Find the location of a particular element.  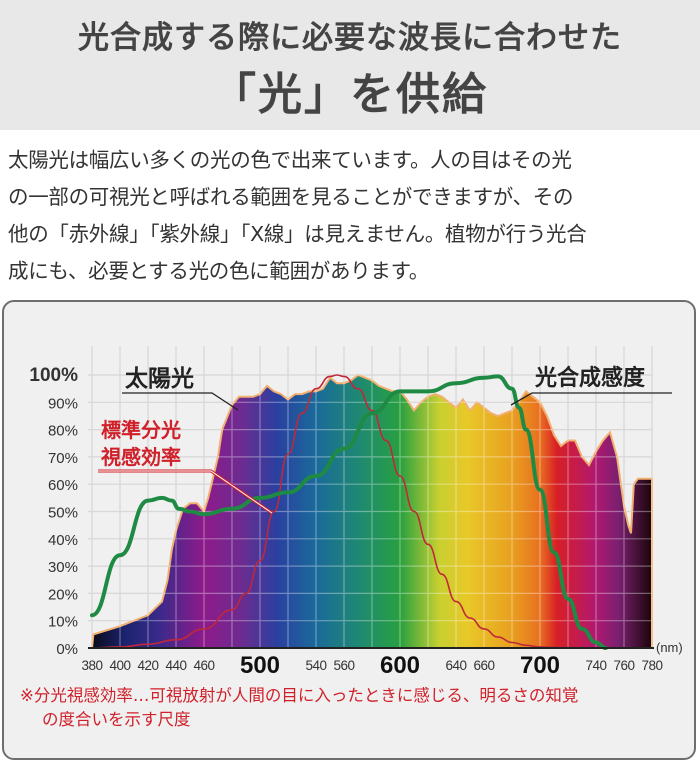

svg-text: 30% is located at coordinates (63, 567).